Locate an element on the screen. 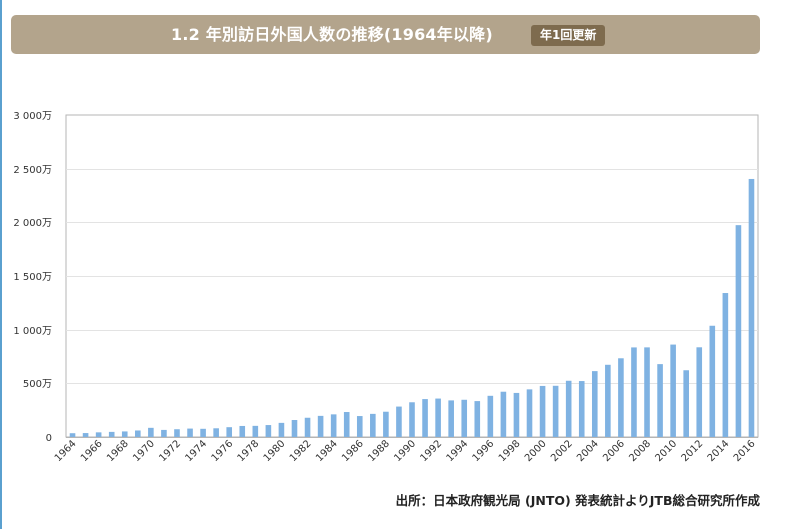 This screenshot has width=790, height=529. x-tick-label: 1982 is located at coordinates (301, 451).